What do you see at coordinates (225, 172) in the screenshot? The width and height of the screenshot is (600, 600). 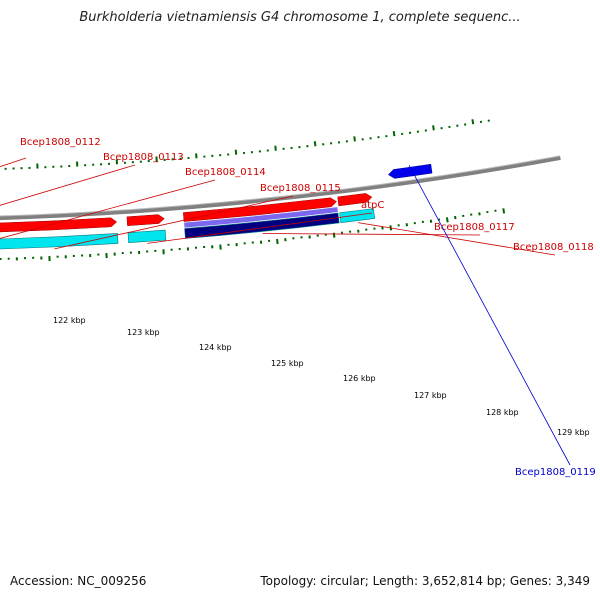 I see `gene-label-Bcep1808_0114: Bcep1808_0114` at bounding box center [225, 172].